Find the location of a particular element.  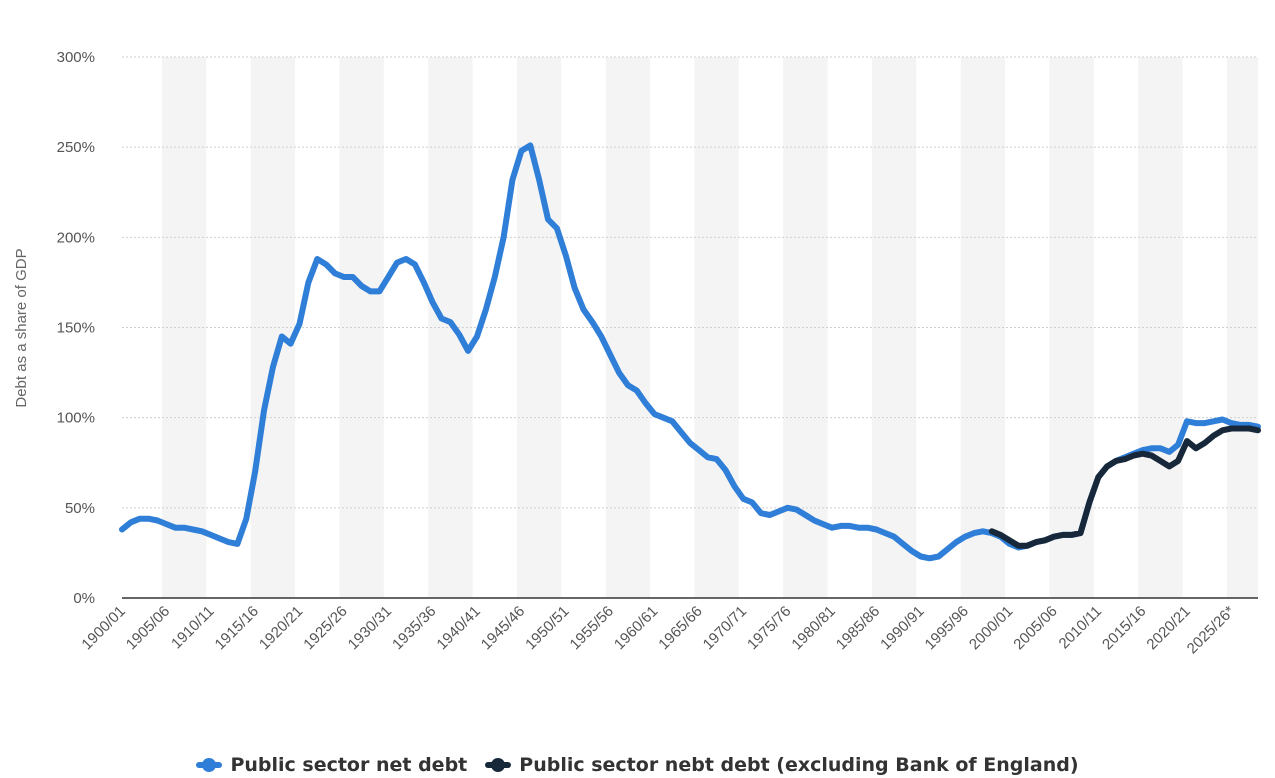

x-tick-label: 1980/81 is located at coordinates (813, 628).